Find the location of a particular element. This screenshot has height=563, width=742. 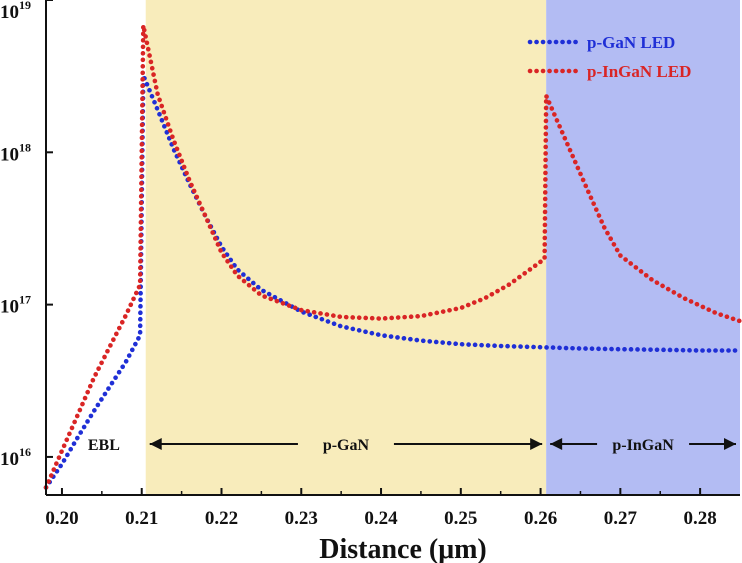

legend: p-GaN LED p-InGaN LED is located at coordinates (609, 57).